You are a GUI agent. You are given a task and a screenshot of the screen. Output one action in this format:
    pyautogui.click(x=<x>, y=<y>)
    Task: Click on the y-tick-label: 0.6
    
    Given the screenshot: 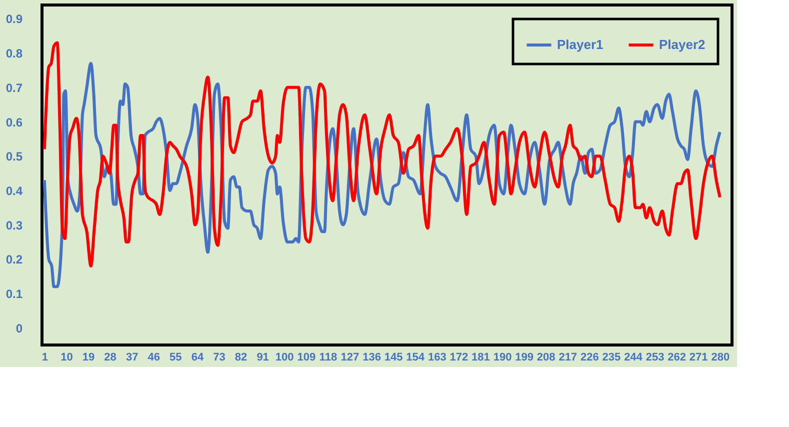 What is the action you would take?
    pyautogui.click(x=14, y=122)
    